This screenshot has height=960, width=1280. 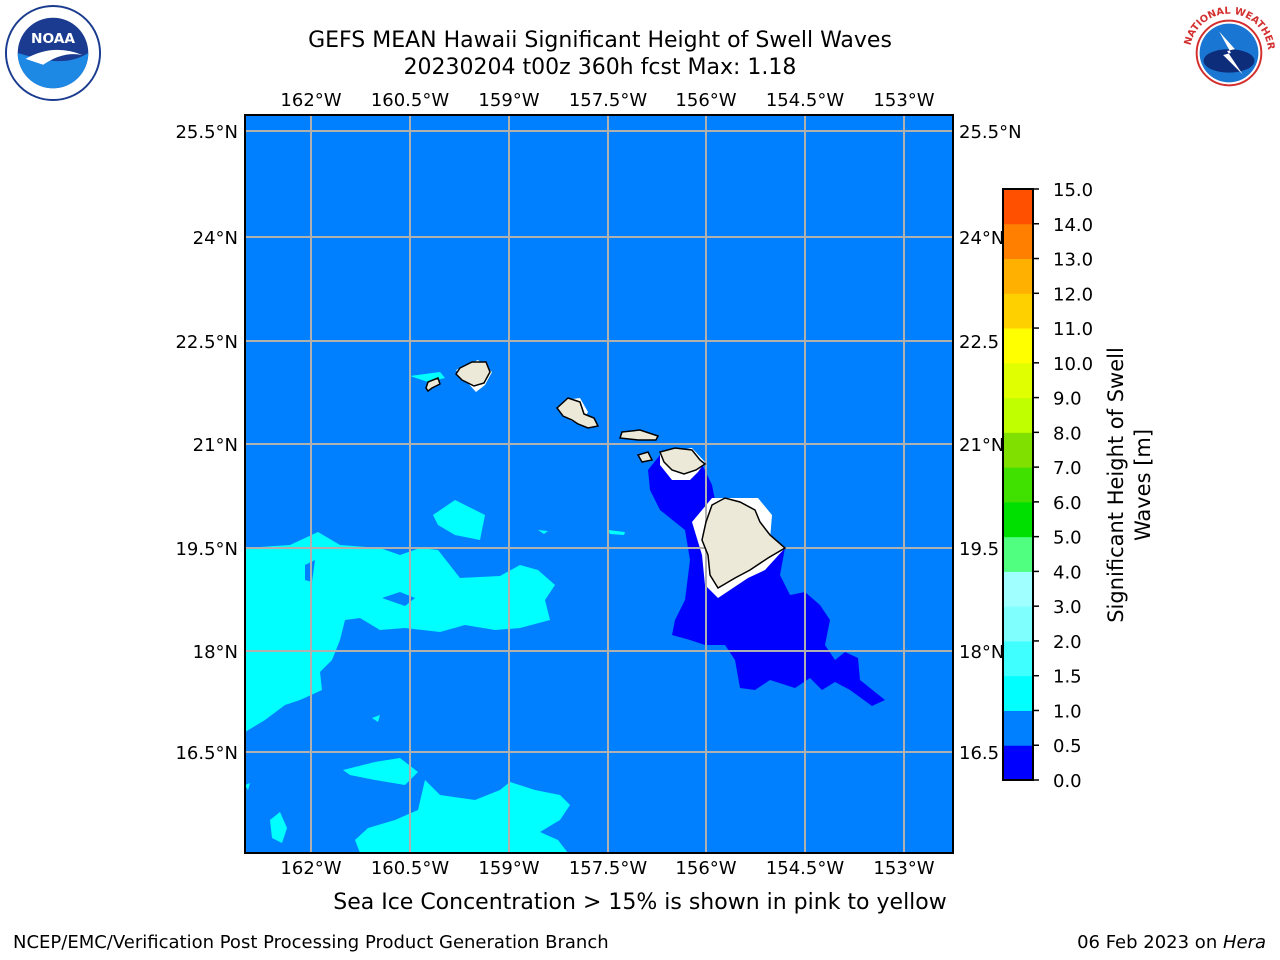 What do you see at coordinates (979, 753) in the screenshot?
I see `lat-tick-label-right: 16.5` at bounding box center [979, 753].